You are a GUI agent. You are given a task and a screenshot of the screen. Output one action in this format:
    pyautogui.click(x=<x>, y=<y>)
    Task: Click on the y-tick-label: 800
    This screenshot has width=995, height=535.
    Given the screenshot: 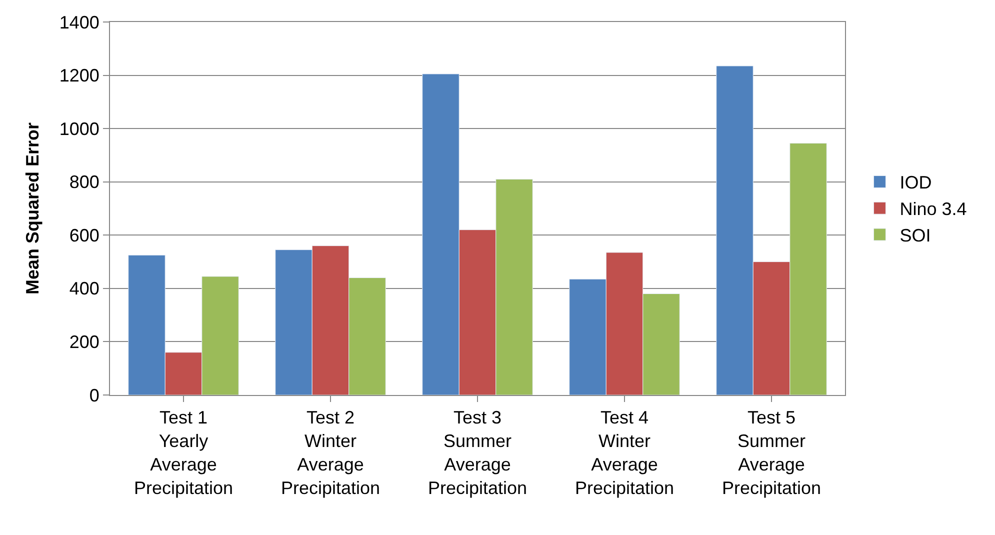 What is the action you would take?
    pyautogui.click(x=84, y=182)
    